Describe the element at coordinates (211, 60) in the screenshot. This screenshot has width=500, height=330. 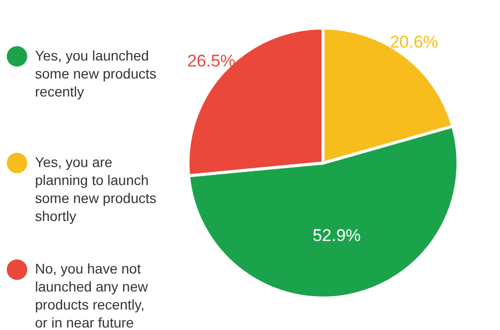
I see `data-label: 26.5%` at that location.